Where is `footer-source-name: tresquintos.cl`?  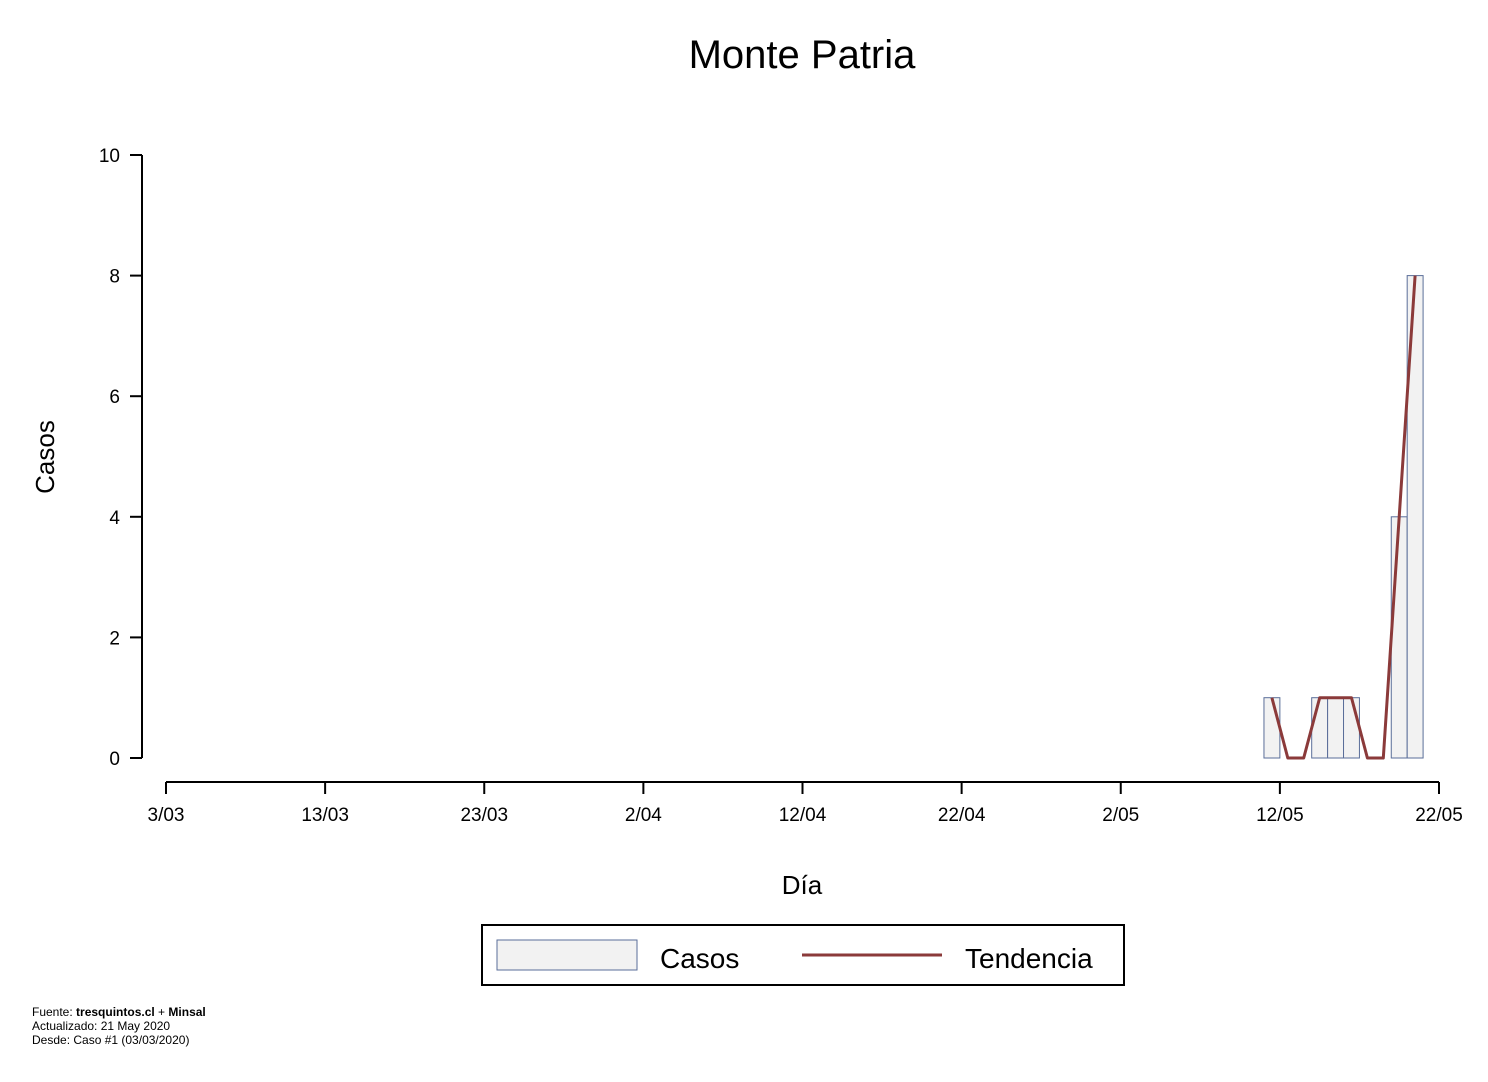 footer-source-name: tresquintos.cl is located at coordinates (115, 1012).